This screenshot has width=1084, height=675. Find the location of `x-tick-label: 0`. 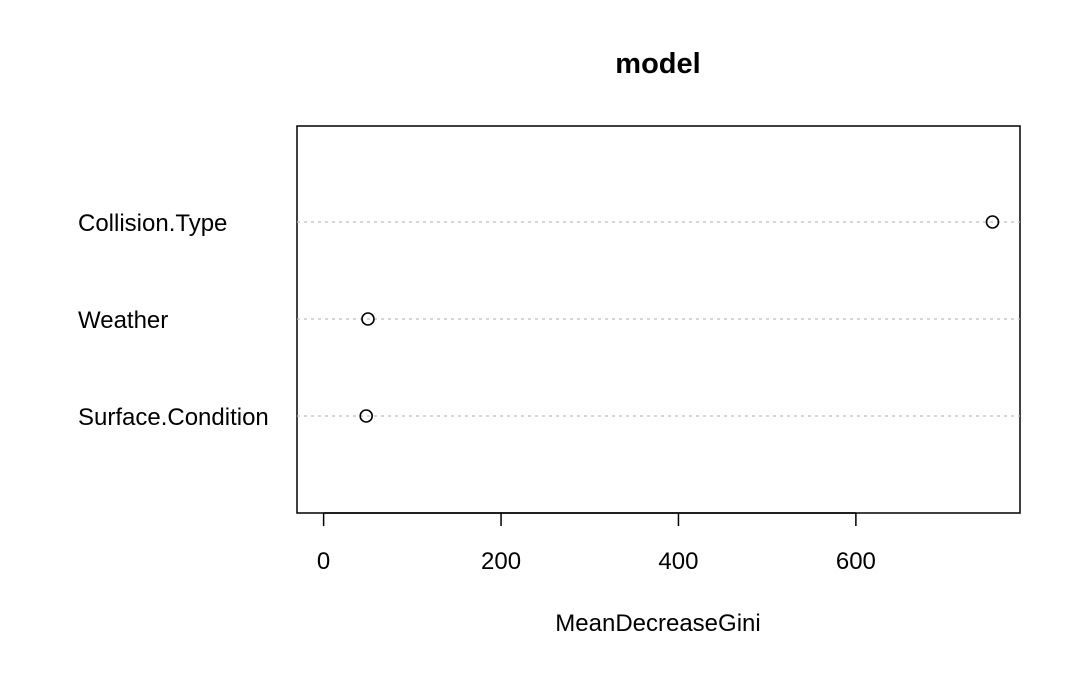

x-tick-label: 0 is located at coordinates (323, 561).